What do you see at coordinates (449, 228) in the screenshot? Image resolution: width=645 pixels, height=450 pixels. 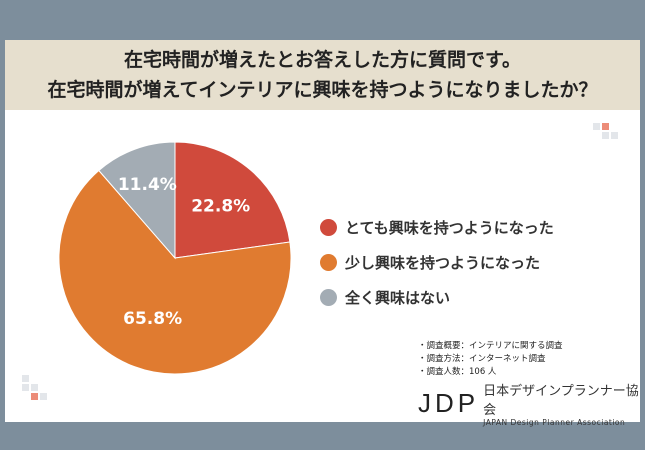 I see `legend-label: とても興味を持つようになった` at bounding box center [449, 228].